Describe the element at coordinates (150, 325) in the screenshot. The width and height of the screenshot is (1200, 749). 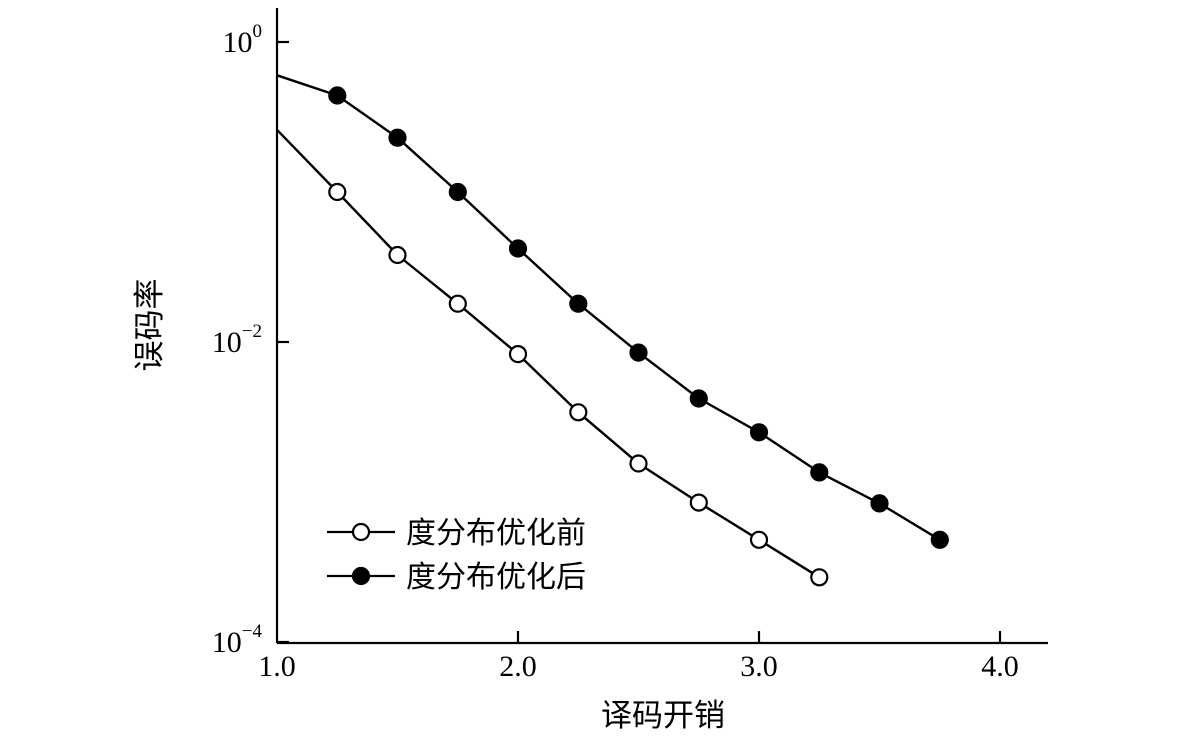
I see `y-axis-title: 误码率` at that location.